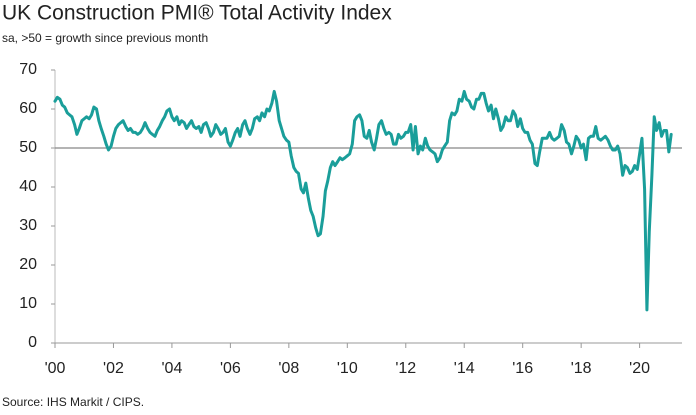  I want to click on y-tick-label: 20, so click(28, 264).